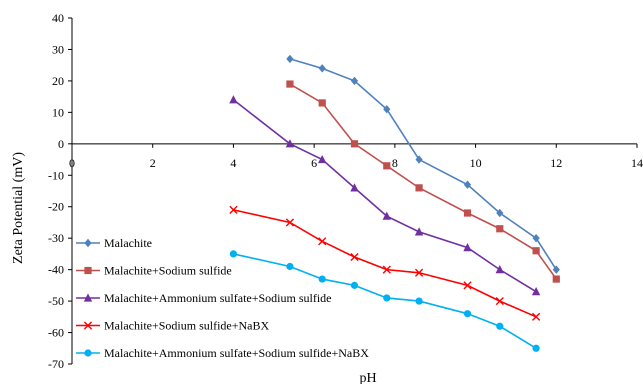 The width and height of the screenshot is (643, 384). What do you see at coordinates (395, 163) in the screenshot?
I see `x-tick-label: 8` at bounding box center [395, 163].